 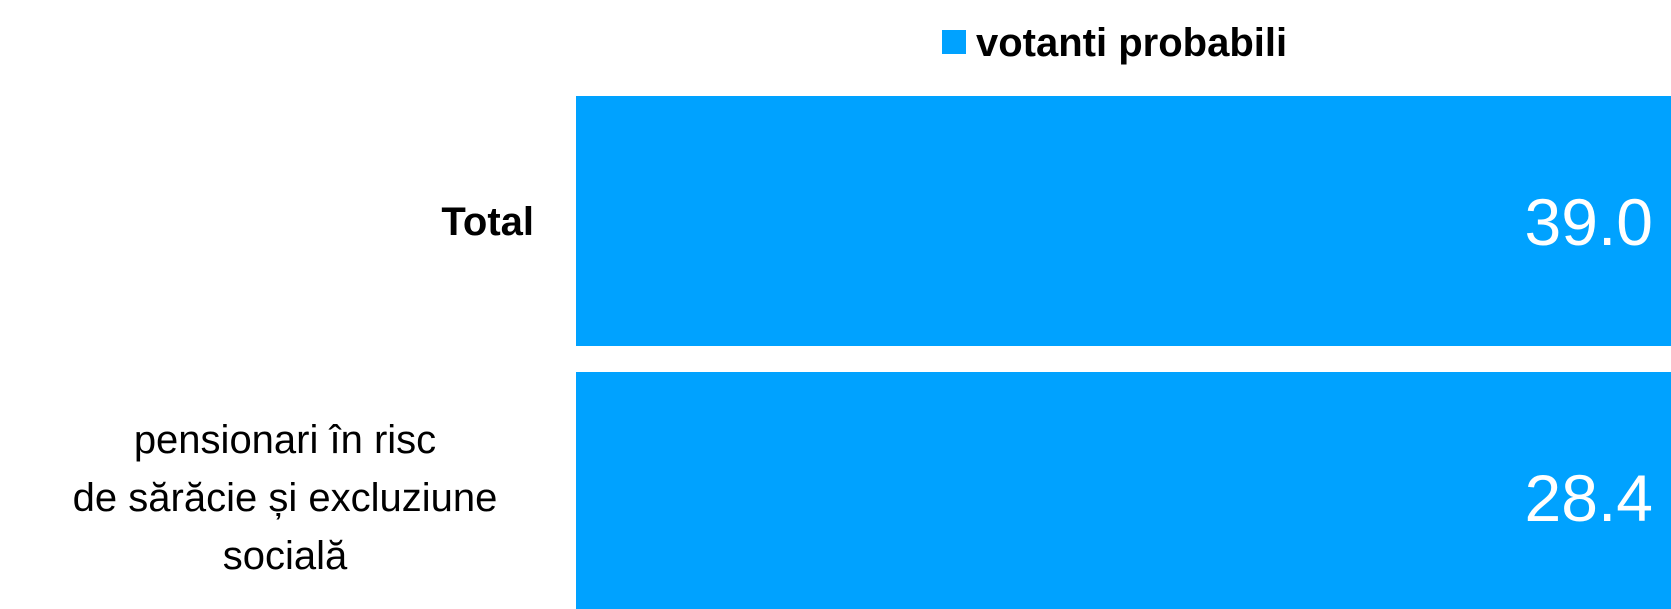 I want to click on value-label: 39.0, so click(x=1589, y=222).